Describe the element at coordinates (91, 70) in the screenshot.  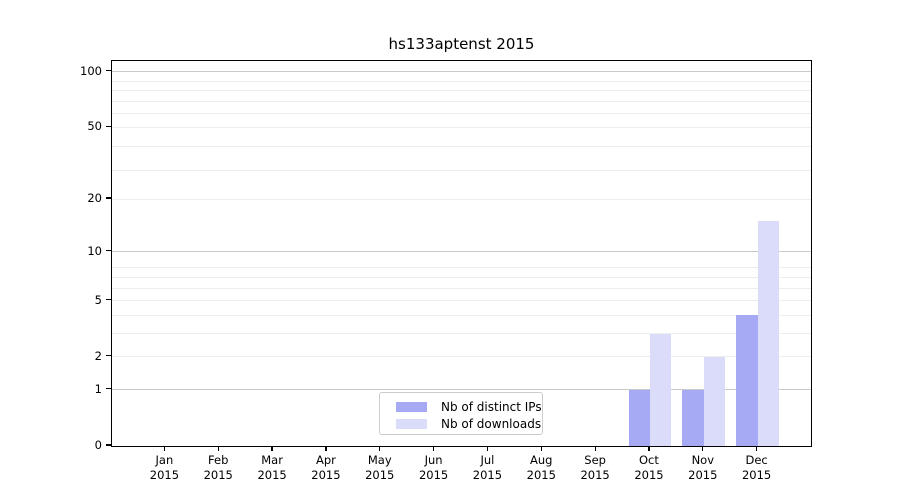
I see `y-tick-label: 100` at that location.